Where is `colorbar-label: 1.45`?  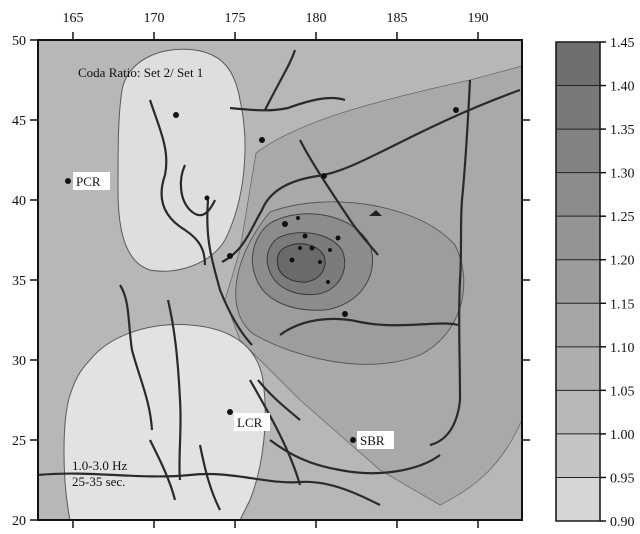
colorbar-label: 1.45 is located at coordinates (622, 43).